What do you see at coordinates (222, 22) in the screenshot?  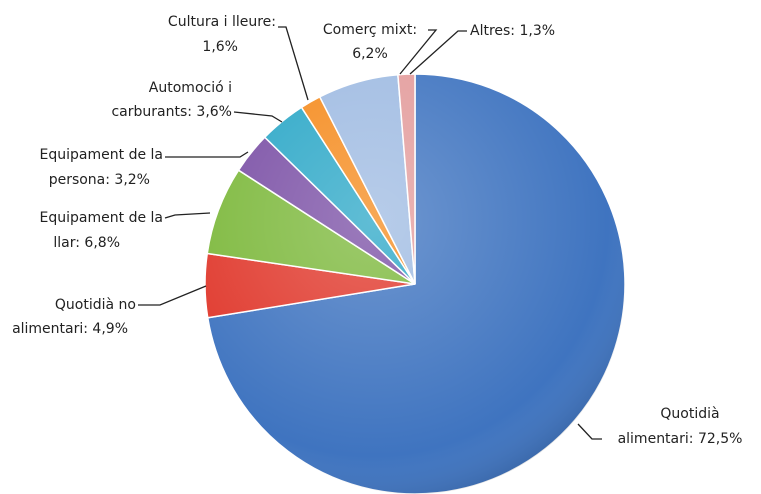 I see `data-label: Cultura i lleure:` at bounding box center [222, 22].